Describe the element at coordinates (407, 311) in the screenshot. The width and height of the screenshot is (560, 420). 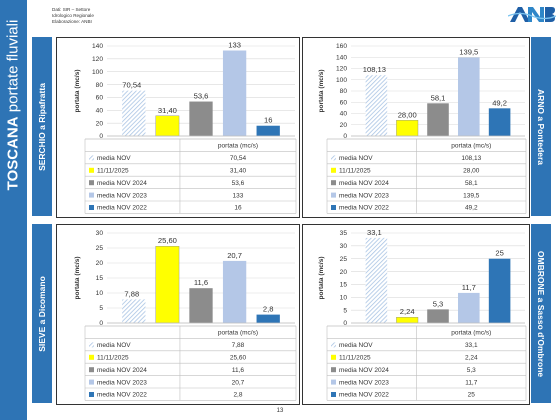
I see `data-label: 2,24` at that location.